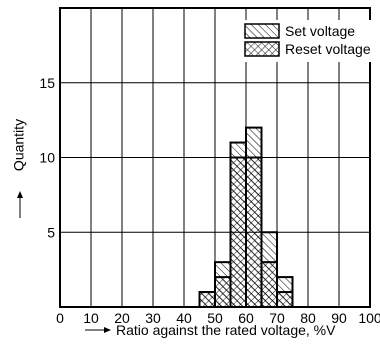  Describe the element at coordinates (339, 318) in the screenshot. I see `x-tick-label: 90` at that location.